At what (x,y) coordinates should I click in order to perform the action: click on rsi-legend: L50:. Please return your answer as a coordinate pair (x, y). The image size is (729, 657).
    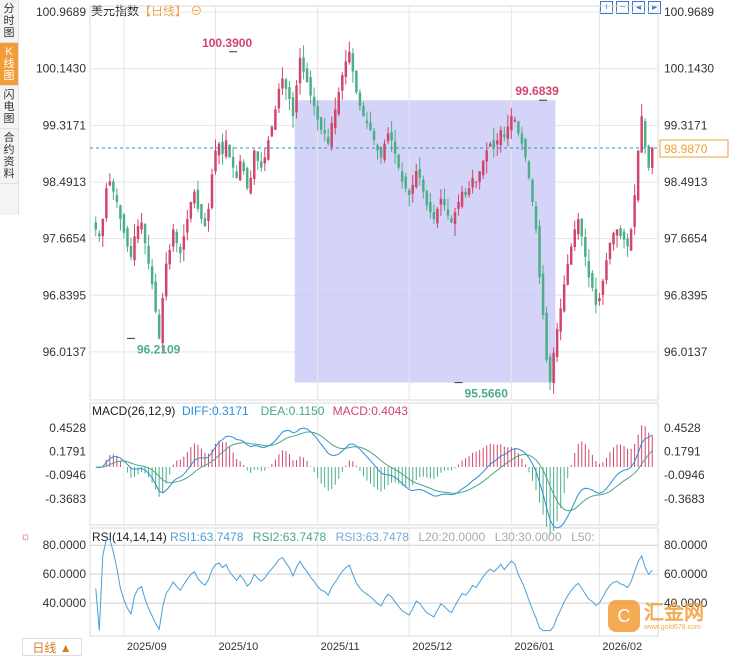
    Looking at the image, I should click on (582, 537).